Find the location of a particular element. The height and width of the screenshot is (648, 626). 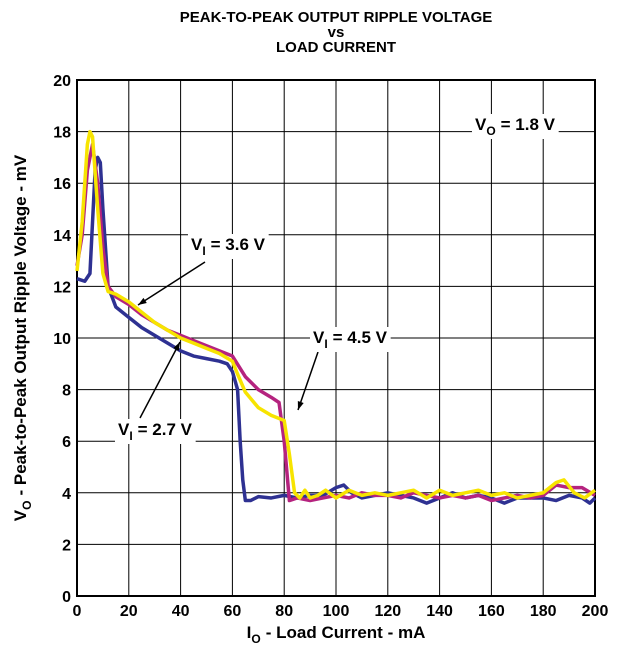

series-label: VI = 2.7 V is located at coordinates (155, 431).